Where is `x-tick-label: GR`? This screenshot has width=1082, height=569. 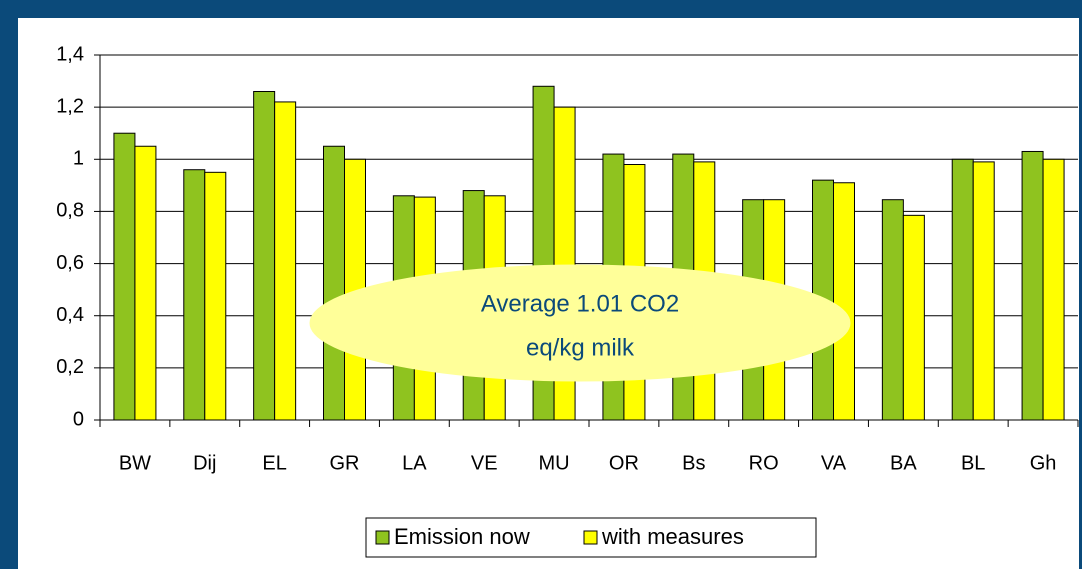 x-tick-label: GR is located at coordinates (345, 463).